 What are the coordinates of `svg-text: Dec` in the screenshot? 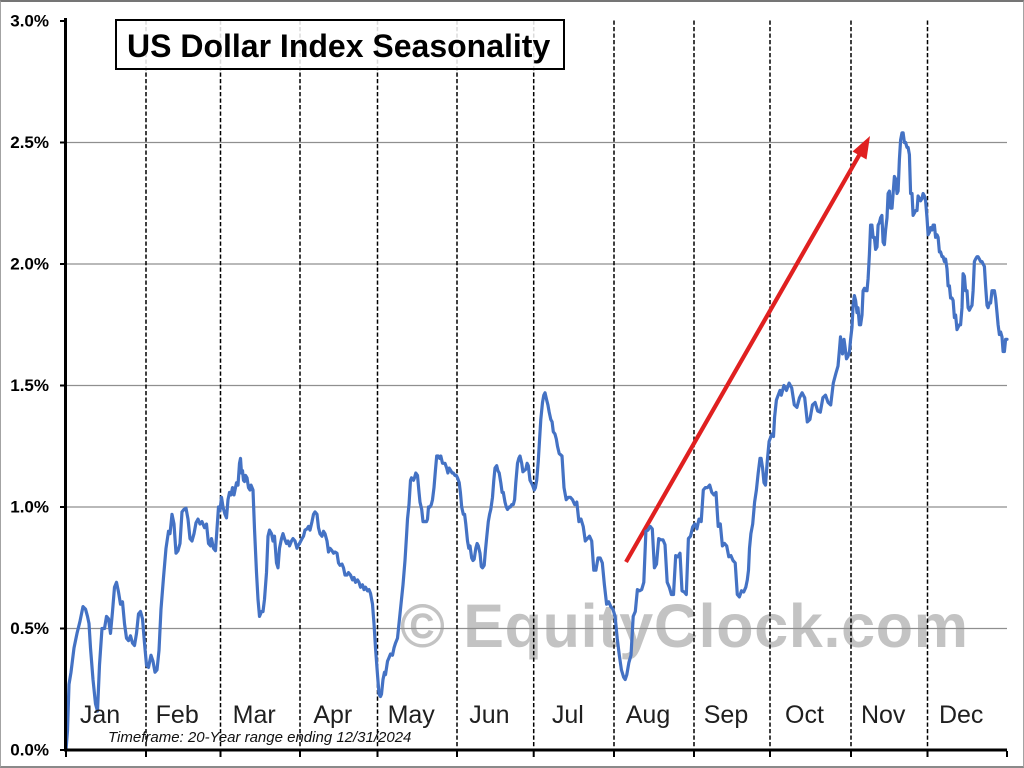 It's located at (961, 715).